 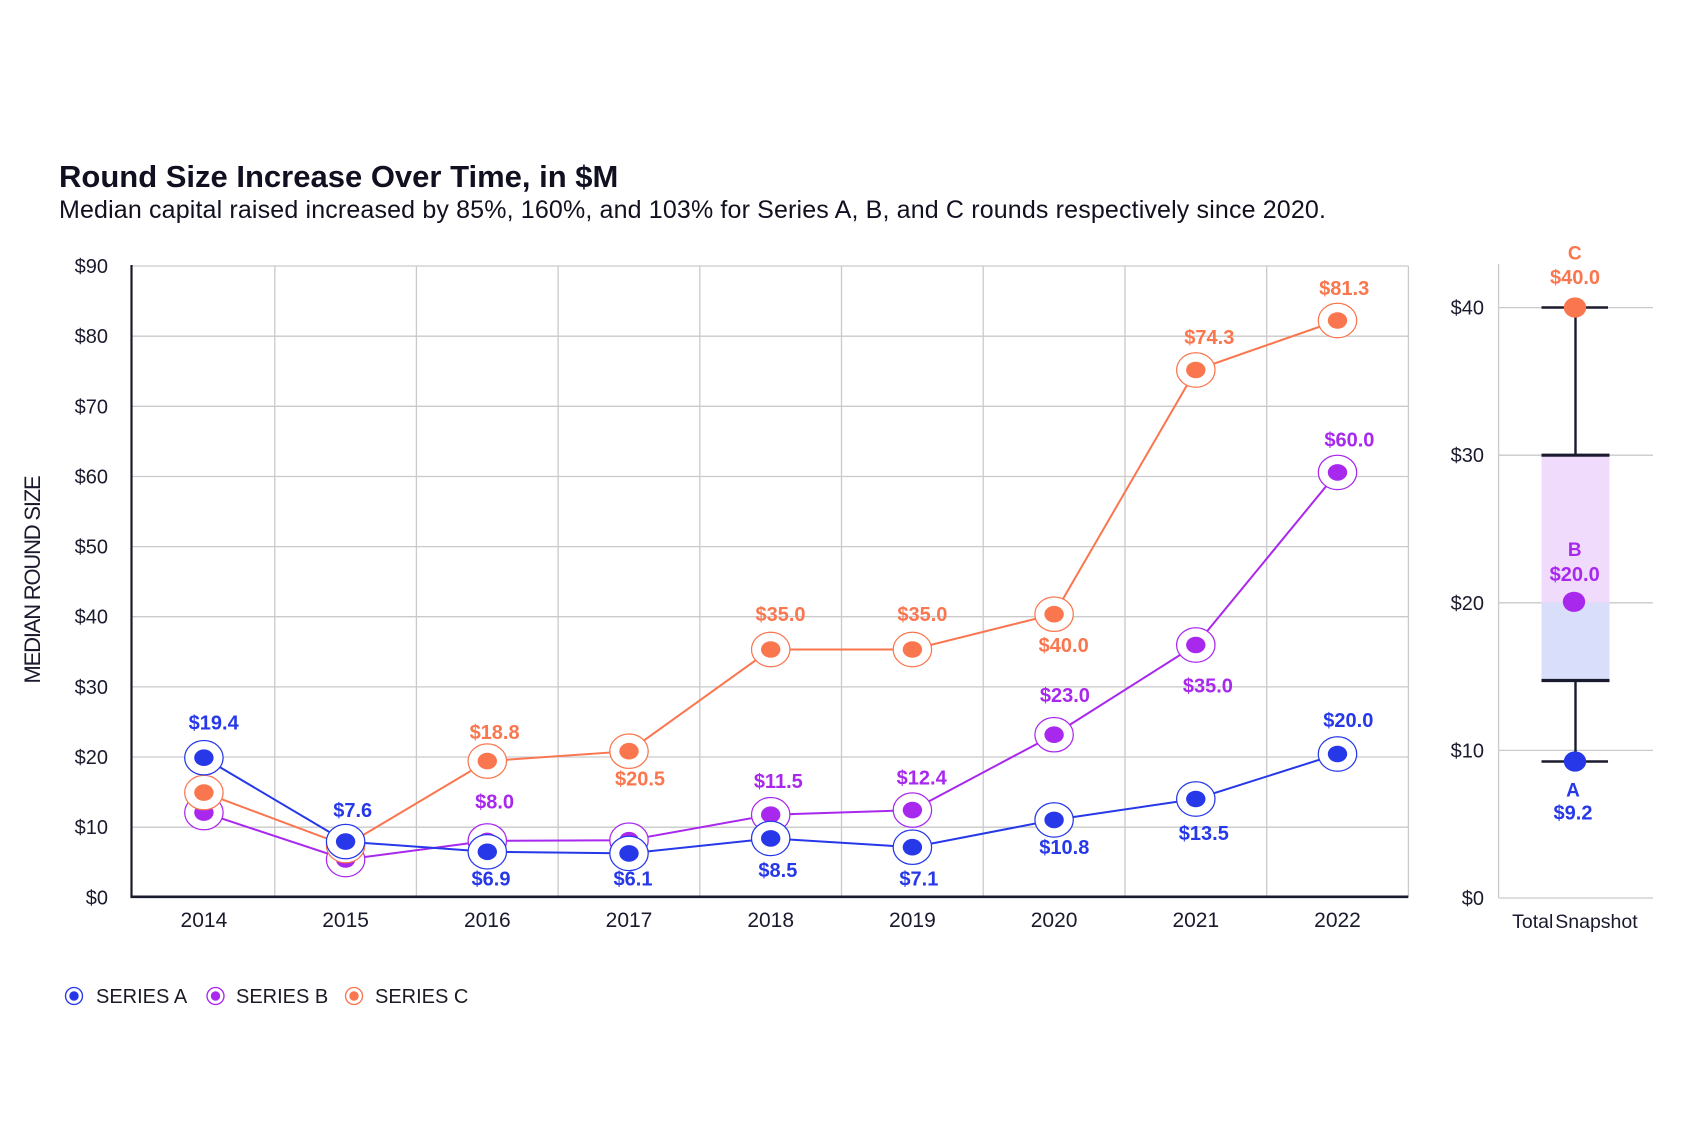 What do you see at coordinates (345, 920) in the screenshot?
I see `svg-text: 2015` at bounding box center [345, 920].